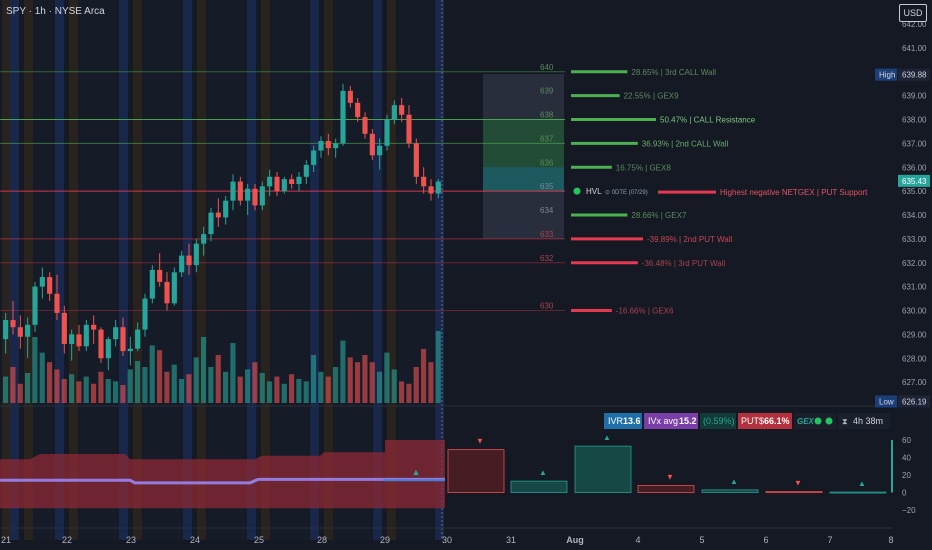  Describe the element at coordinates (701, 540) in the screenshot. I see `time-tick: 5` at that location.